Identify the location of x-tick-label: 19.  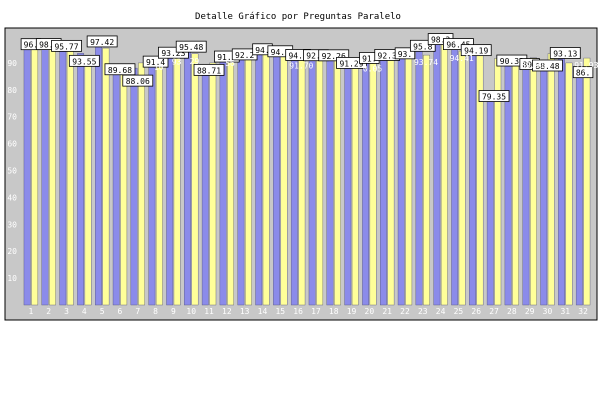
(352, 311).